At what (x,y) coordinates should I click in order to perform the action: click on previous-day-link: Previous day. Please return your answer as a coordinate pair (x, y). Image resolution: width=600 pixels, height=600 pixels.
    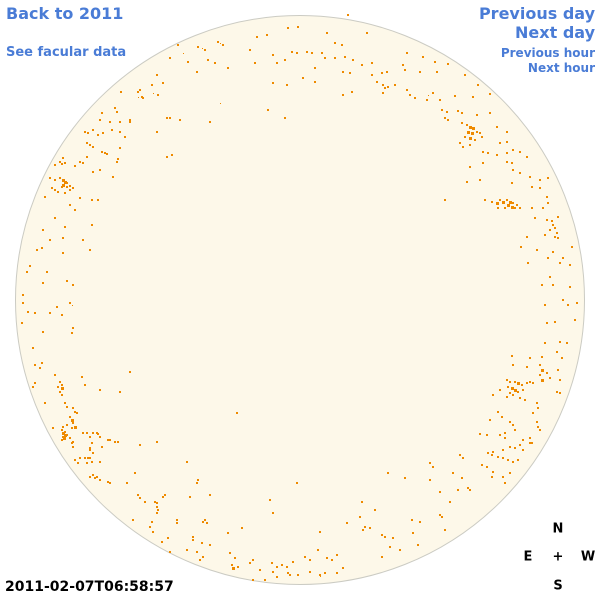
    Looking at the image, I should click on (536, 13).